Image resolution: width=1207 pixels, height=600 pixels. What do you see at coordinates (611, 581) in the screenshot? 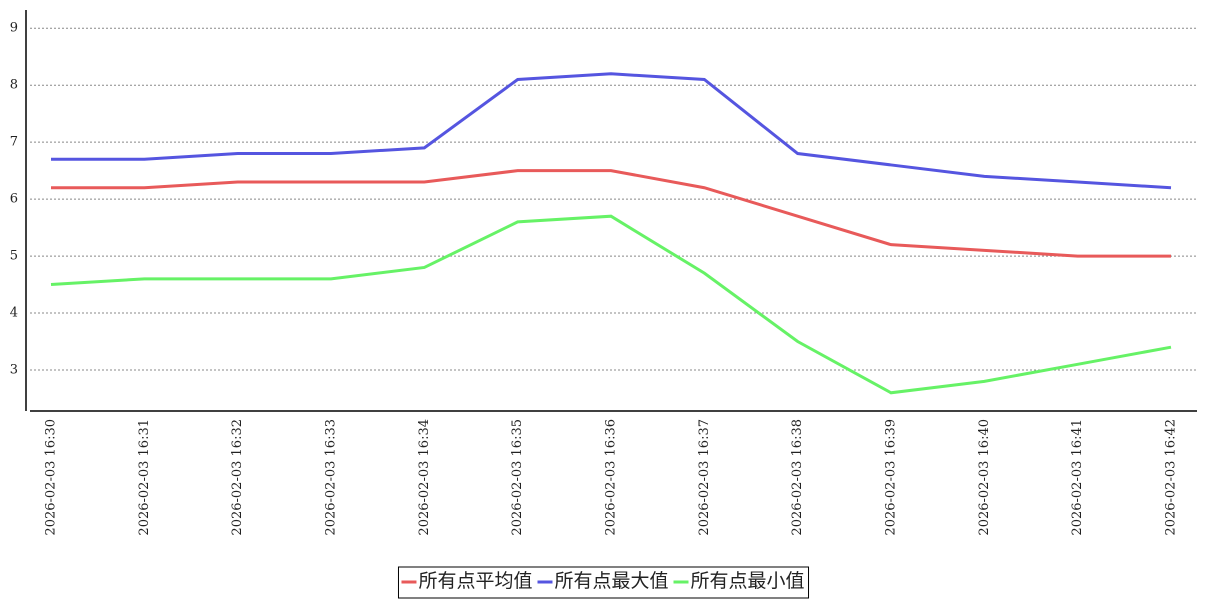
I see `legend-label: 所有点最大值` at bounding box center [611, 581].